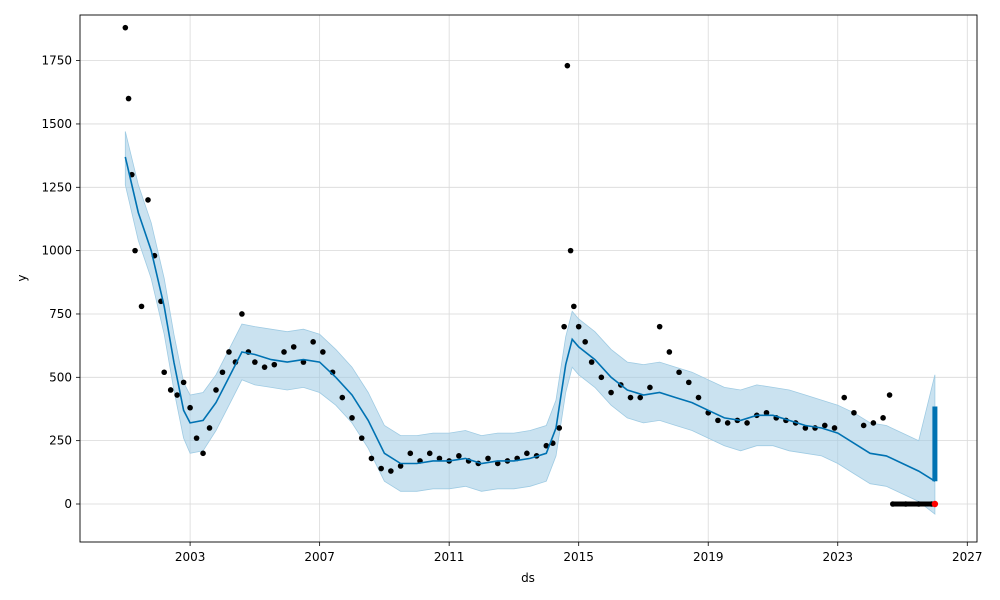 This screenshot has height=600, width=1000. I want to click on y-tick-label: 750, so click(60, 314).